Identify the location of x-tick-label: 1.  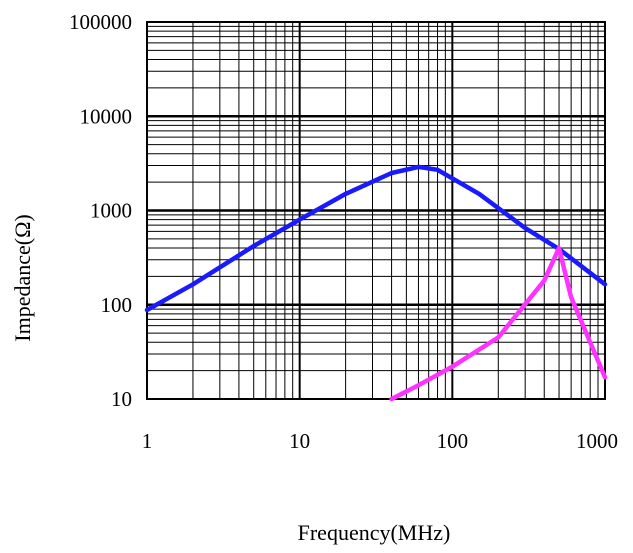
(147, 441).